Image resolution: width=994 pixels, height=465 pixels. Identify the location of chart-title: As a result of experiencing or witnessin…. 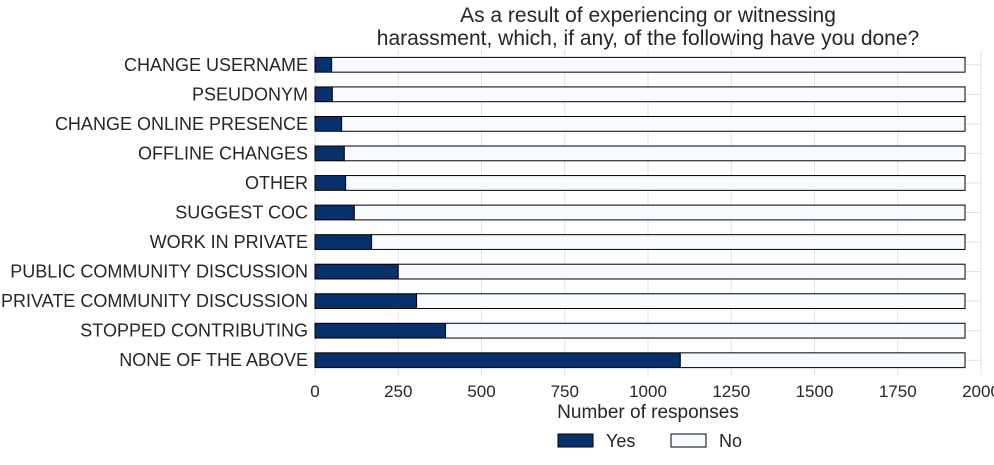
(648, 27).